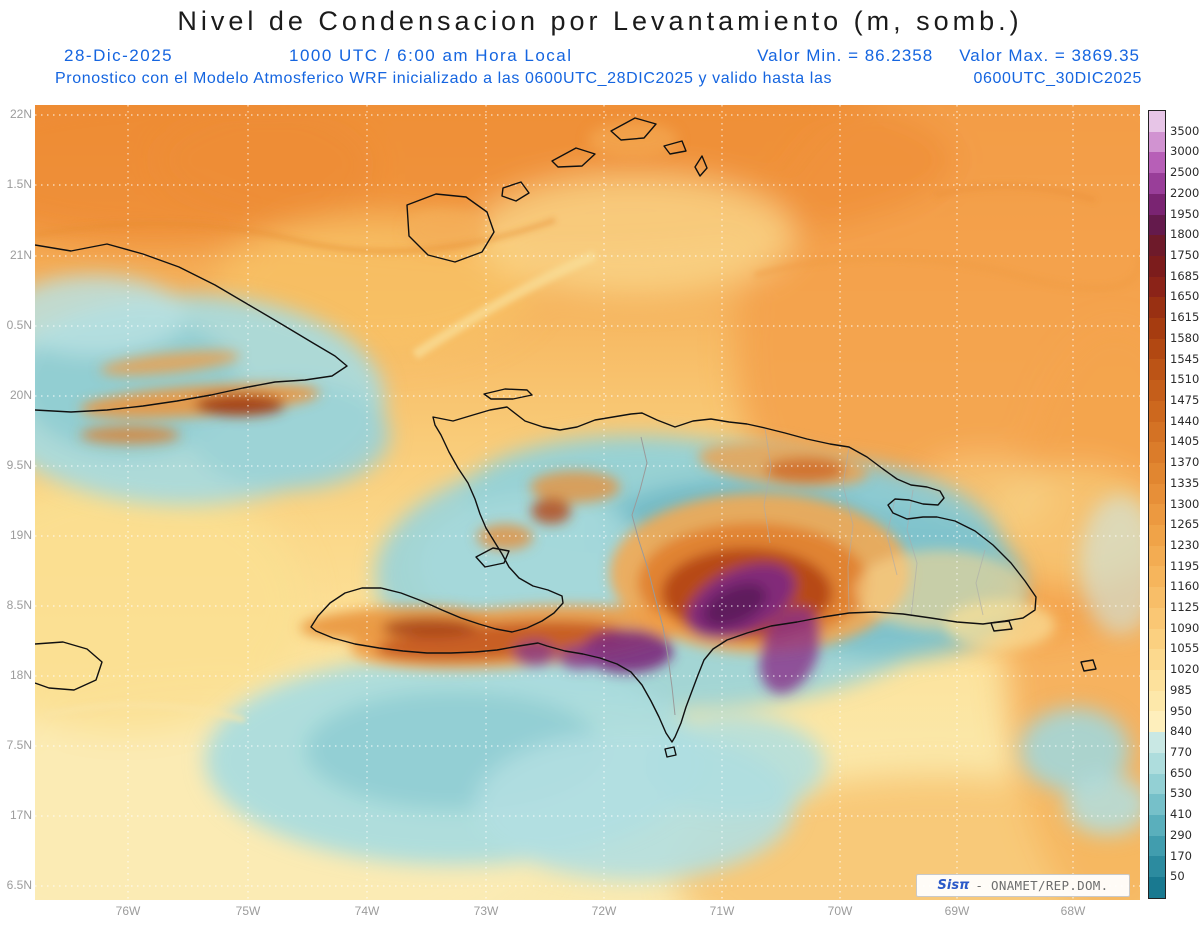 The width and height of the screenshot is (1200, 927). Describe the element at coordinates (1185, 503) in the screenshot. I see `colorbar-tick-label: 1300` at that location.